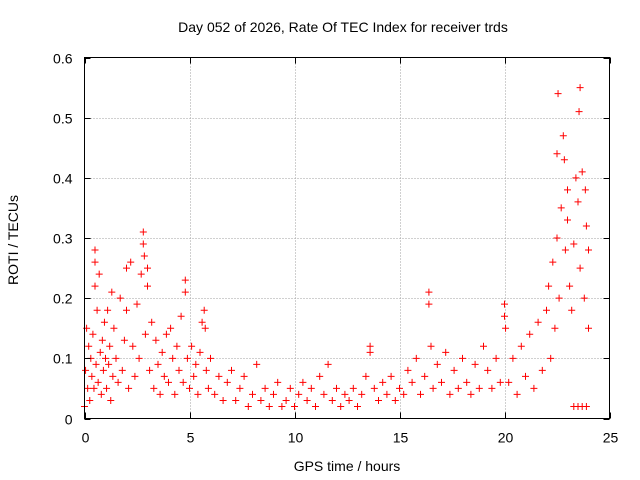 The height and width of the screenshot is (480, 640). I want to click on x-tick-label: 15, so click(401, 438).